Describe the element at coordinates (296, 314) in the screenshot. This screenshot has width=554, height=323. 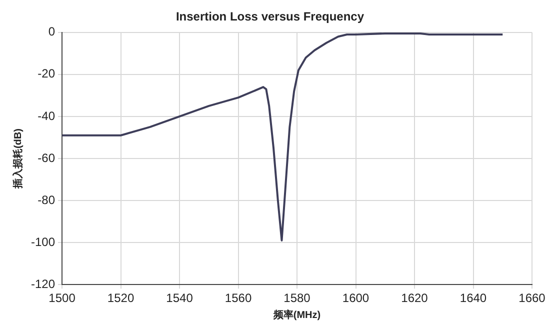
I see `x-axis-title: 频率(MHz)` at that location.